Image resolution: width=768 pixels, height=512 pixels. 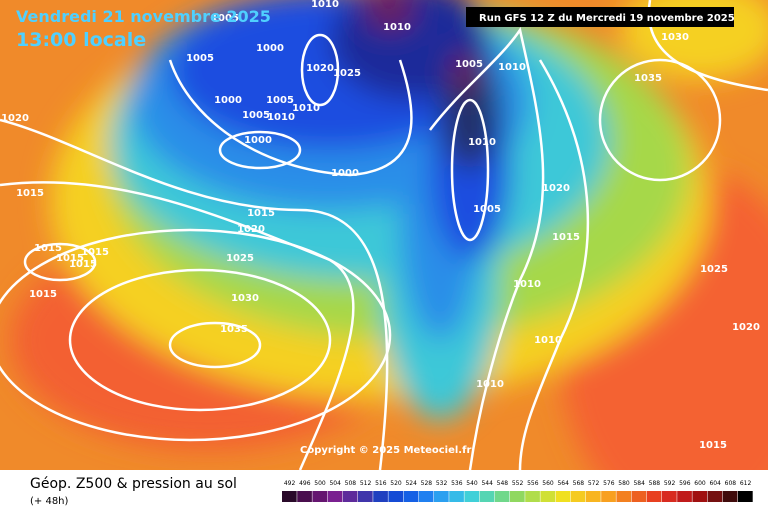 I want to click on scale-label: 544, so click(x=487, y=483).